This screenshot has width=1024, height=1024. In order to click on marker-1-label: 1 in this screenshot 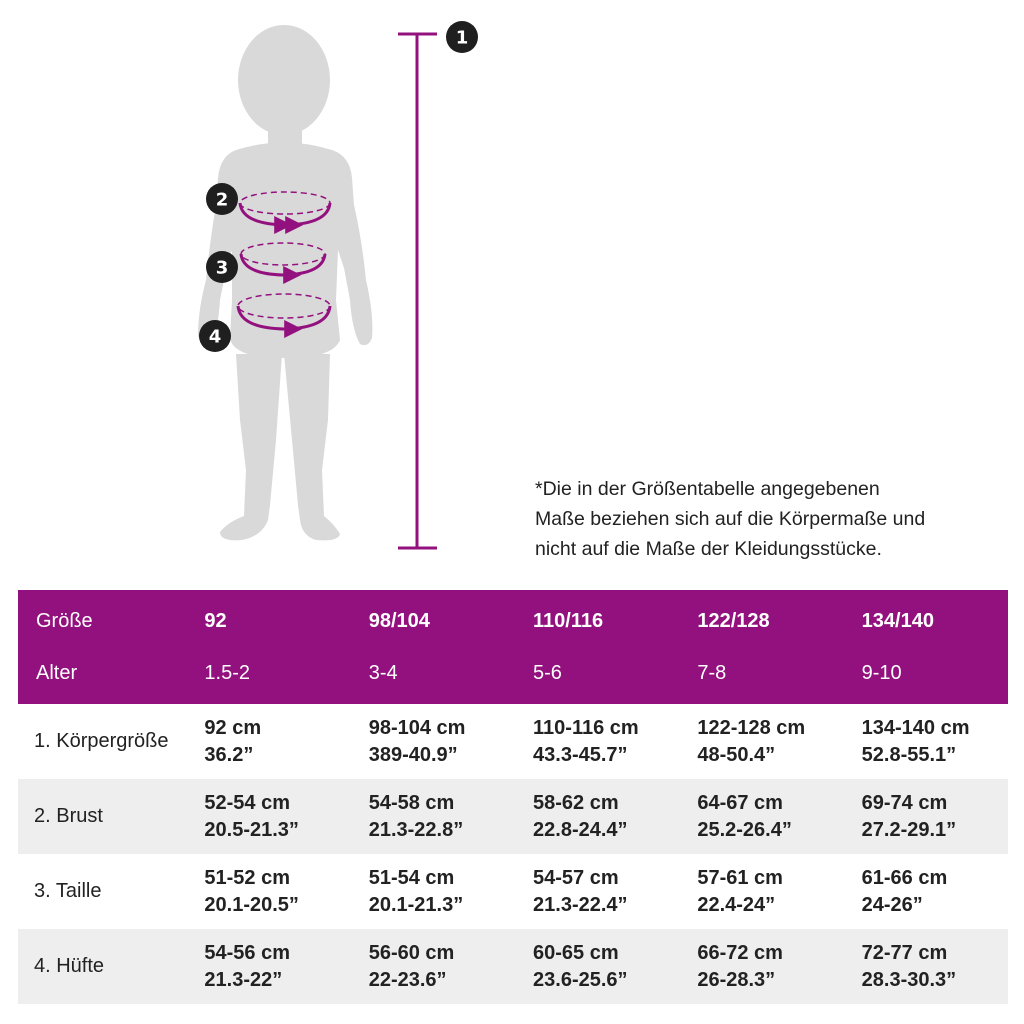, I will do `click(462, 38)`.